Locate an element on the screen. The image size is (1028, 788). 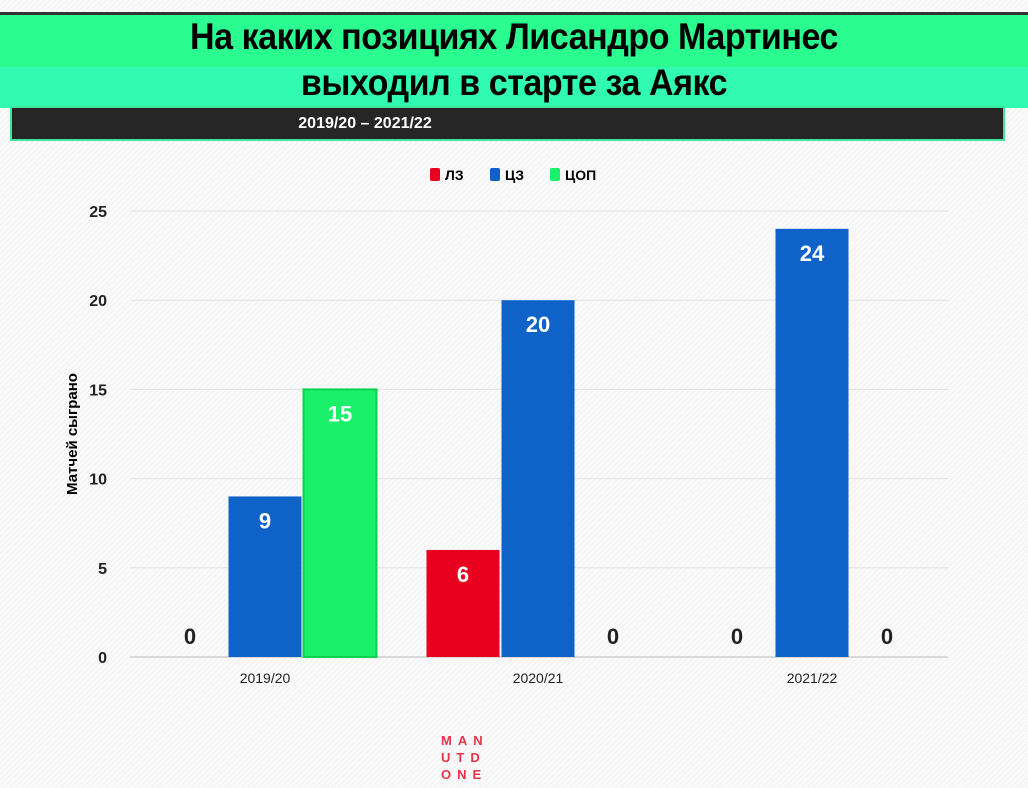
title-banner is located at coordinates (514, 60).